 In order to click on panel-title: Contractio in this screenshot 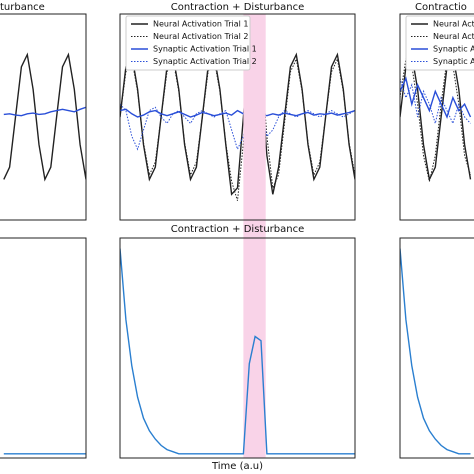, I will do `click(441, 7)`.